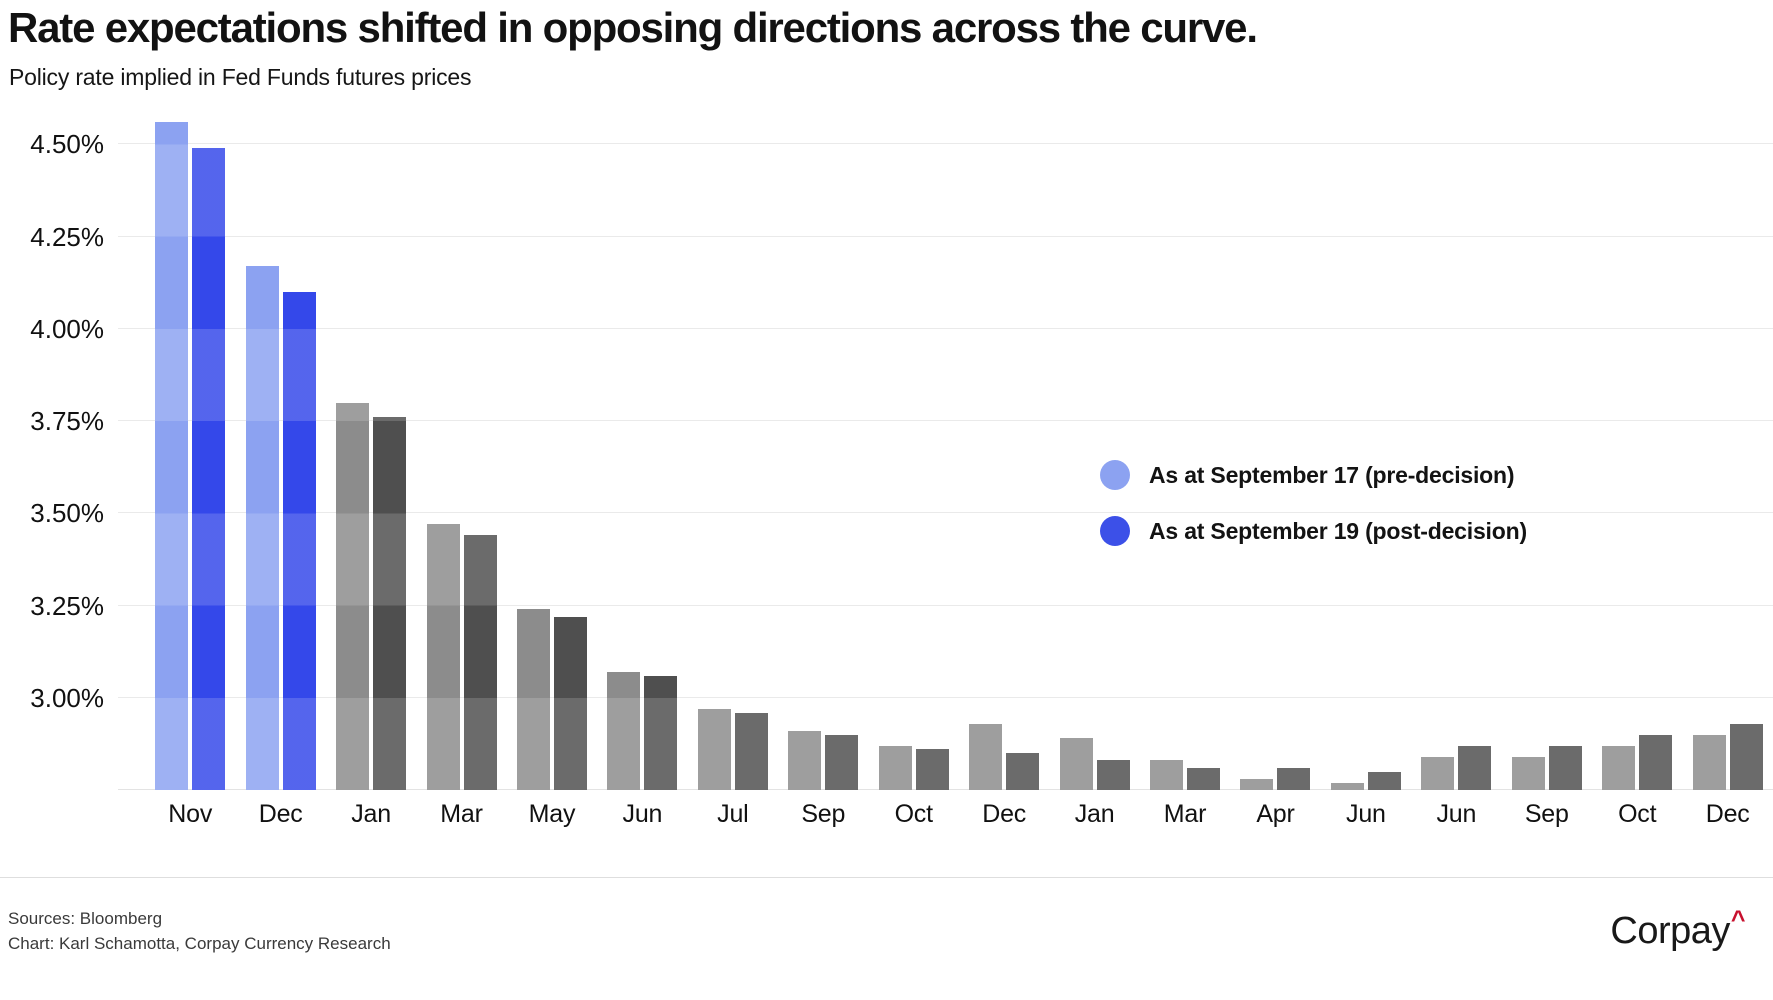 The width and height of the screenshot is (1773, 1000). What do you see at coordinates (733, 814) in the screenshot?
I see `x-axis-tick-label: Jul` at bounding box center [733, 814].